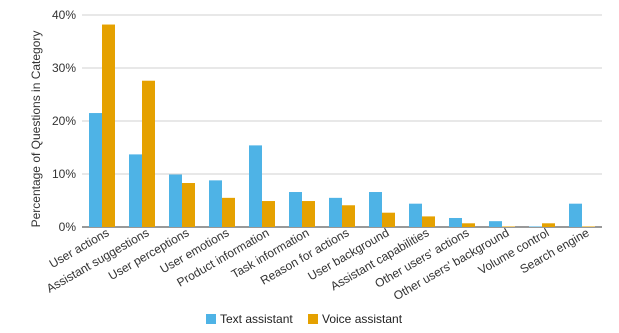 The image size is (619, 333). I want to click on y-tick-label: 20%, so click(64, 121).